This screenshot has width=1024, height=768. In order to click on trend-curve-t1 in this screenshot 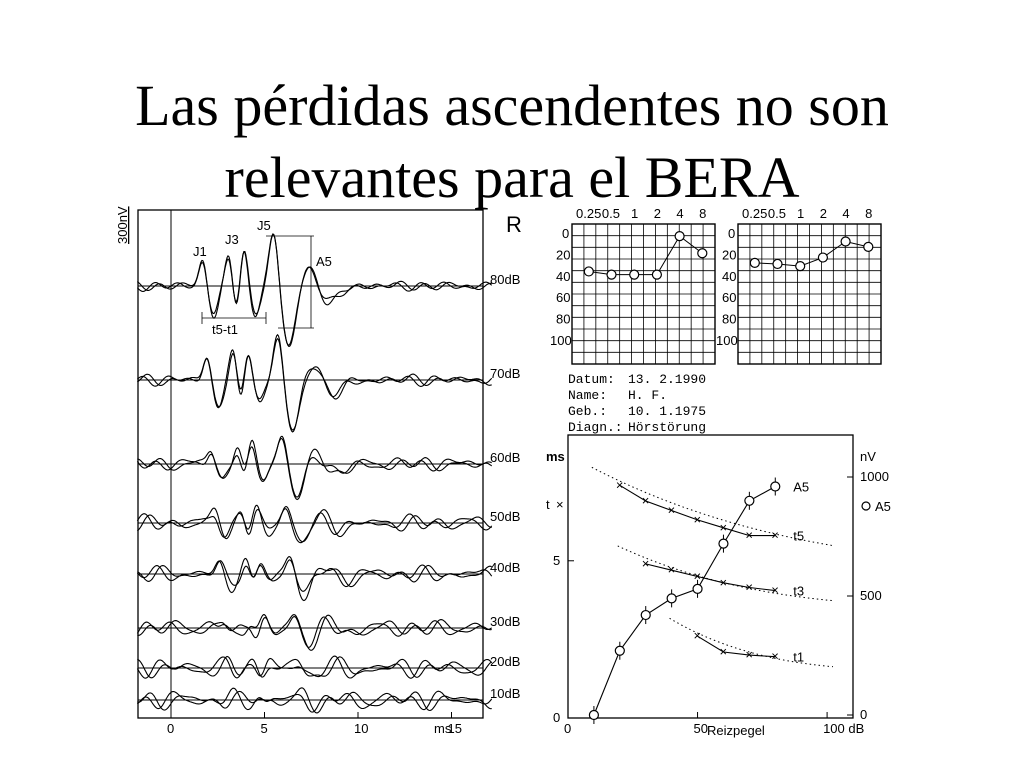, I will do `click(751, 642)`.